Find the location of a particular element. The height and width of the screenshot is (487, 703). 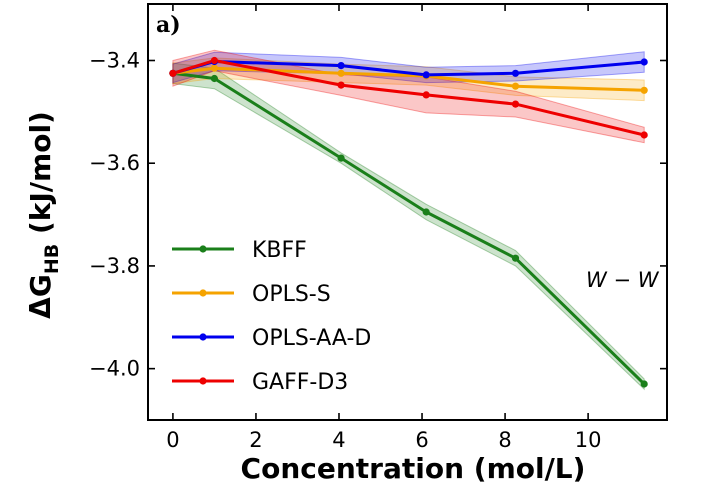

legend-marker-opls-s is located at coordinates (203, 293).